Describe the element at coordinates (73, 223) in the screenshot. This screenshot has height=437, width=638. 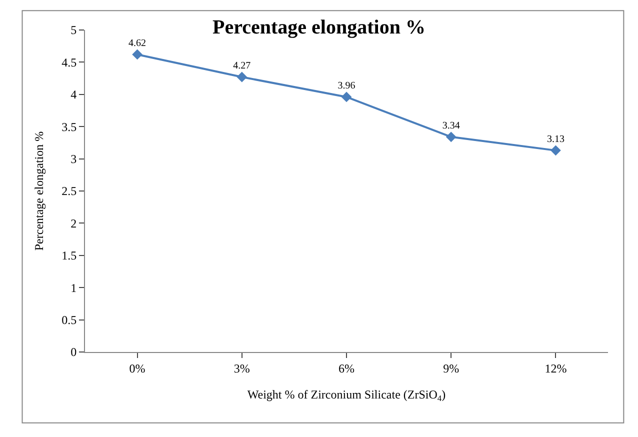
I see `y-tick-label: 2` at that location.